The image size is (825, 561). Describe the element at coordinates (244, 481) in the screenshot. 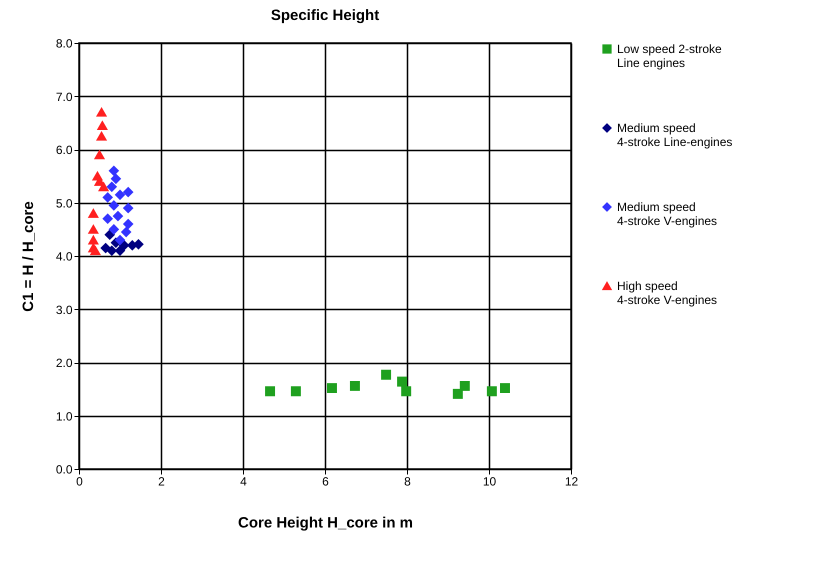

I see `x-tick-label: 4` at that location.